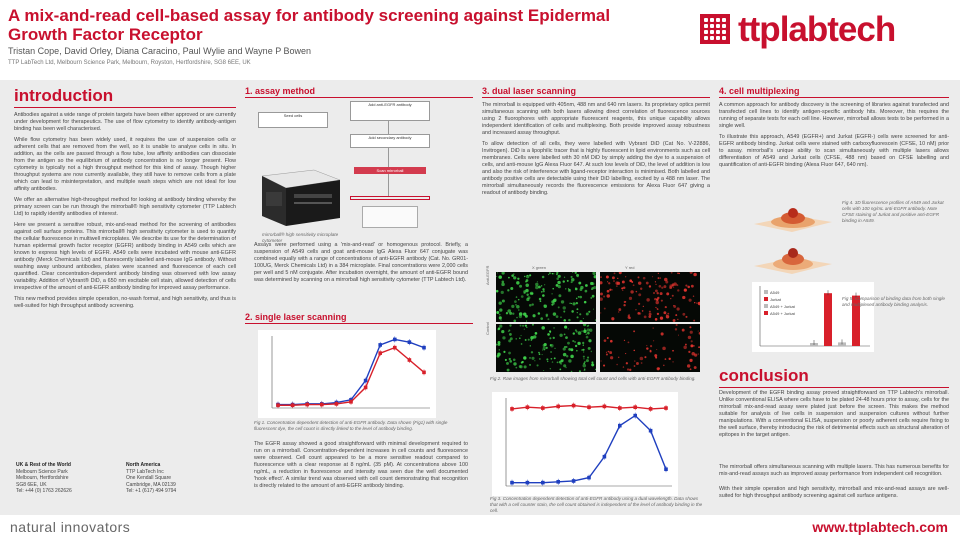  Describe the element at coordinates (830, 527) in the screenshot. I see `url-prefix: www.` at that location.